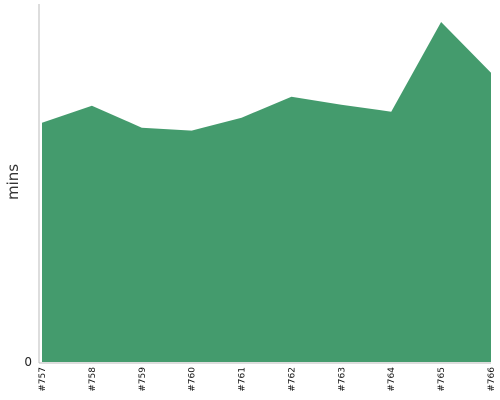  What do you see at coordinates (28, 362) in the screenshot?
I see `y-tick-label-0: 0` at bounding box center [28, 362].